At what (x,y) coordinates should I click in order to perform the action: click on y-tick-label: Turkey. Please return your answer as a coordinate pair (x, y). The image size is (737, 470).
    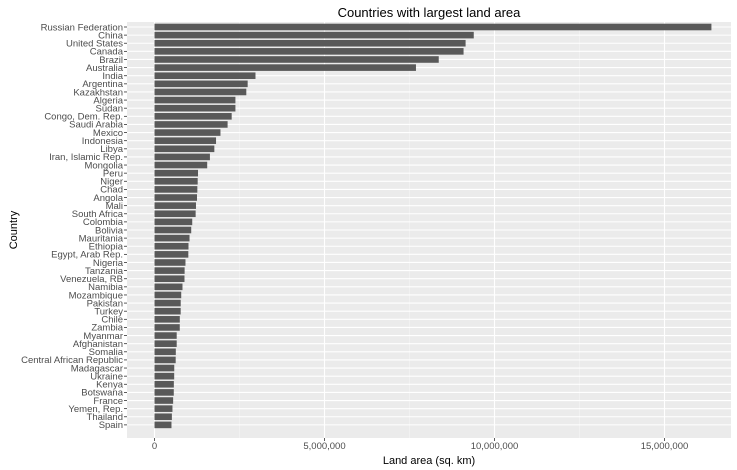
    Looking at the image, I should click on (108, 312).